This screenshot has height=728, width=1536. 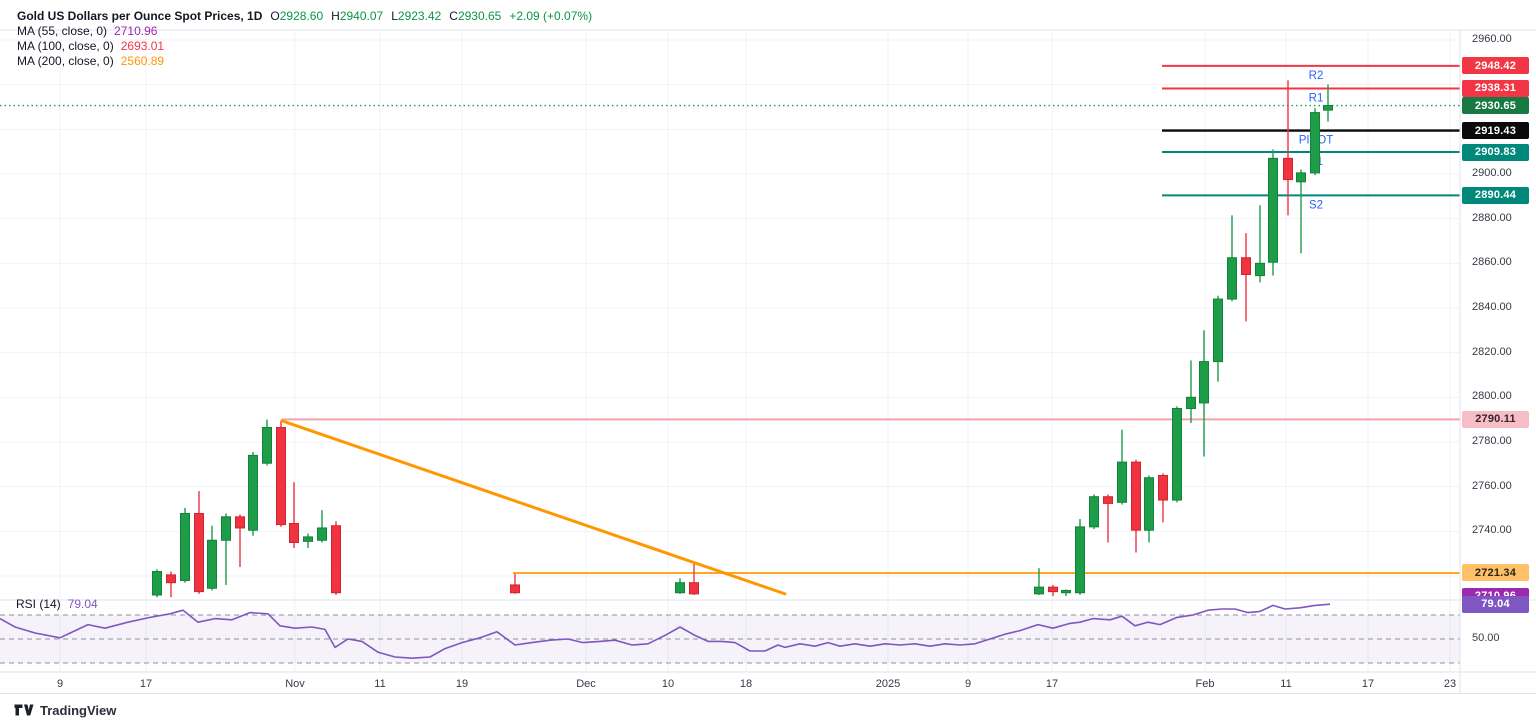 What do you see at coordinates (1495, 88) in the screenshot?
I see `price-badge-r1: 2938.31` at bounding box center [1495, 88].